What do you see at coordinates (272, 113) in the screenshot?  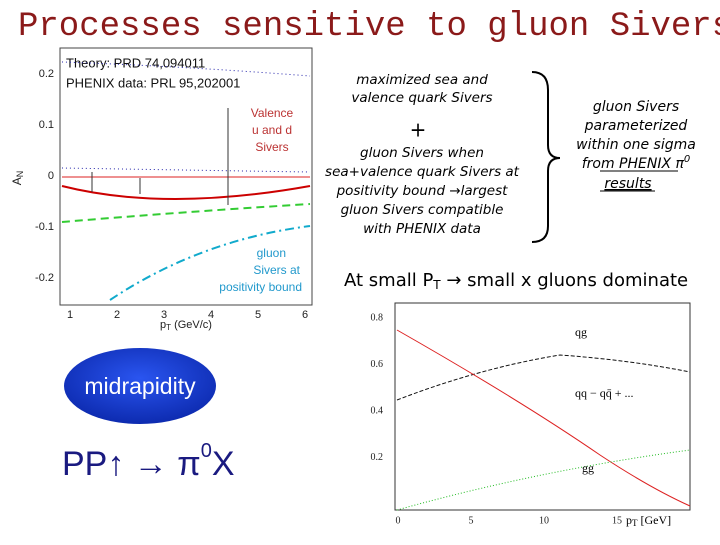 I see `curve-label: Valence` at bounding box center [272, 113].